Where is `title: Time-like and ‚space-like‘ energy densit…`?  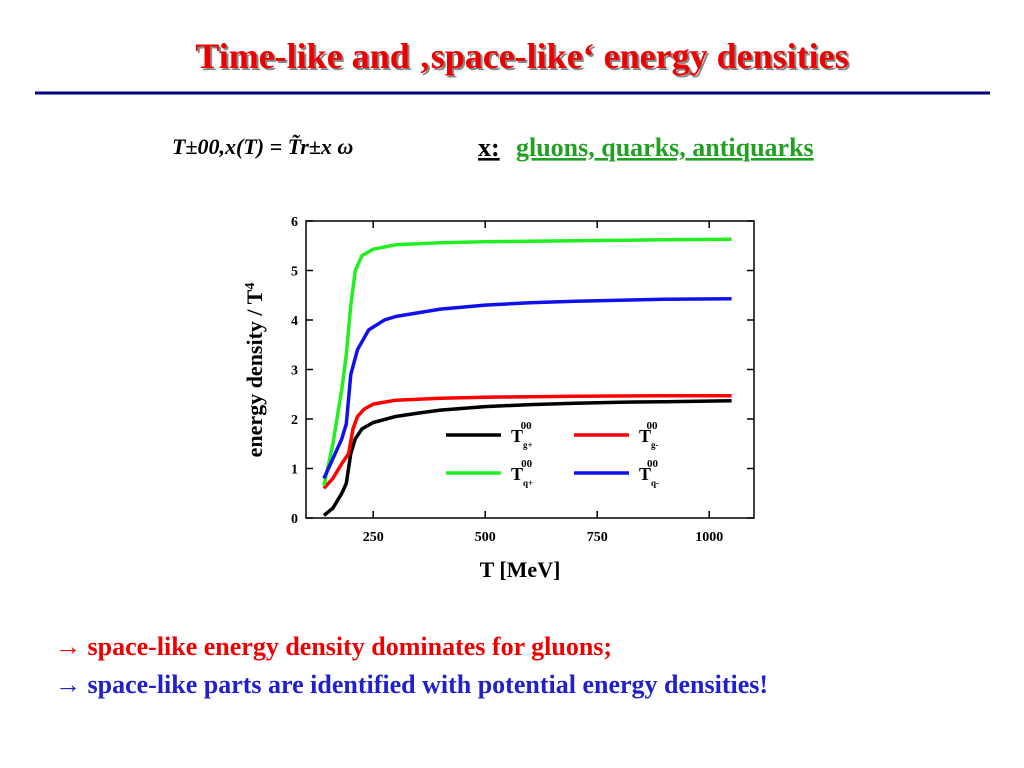
title: Time-like and ‚space-like‘ energy densit… is located at coordinates (521, 56).